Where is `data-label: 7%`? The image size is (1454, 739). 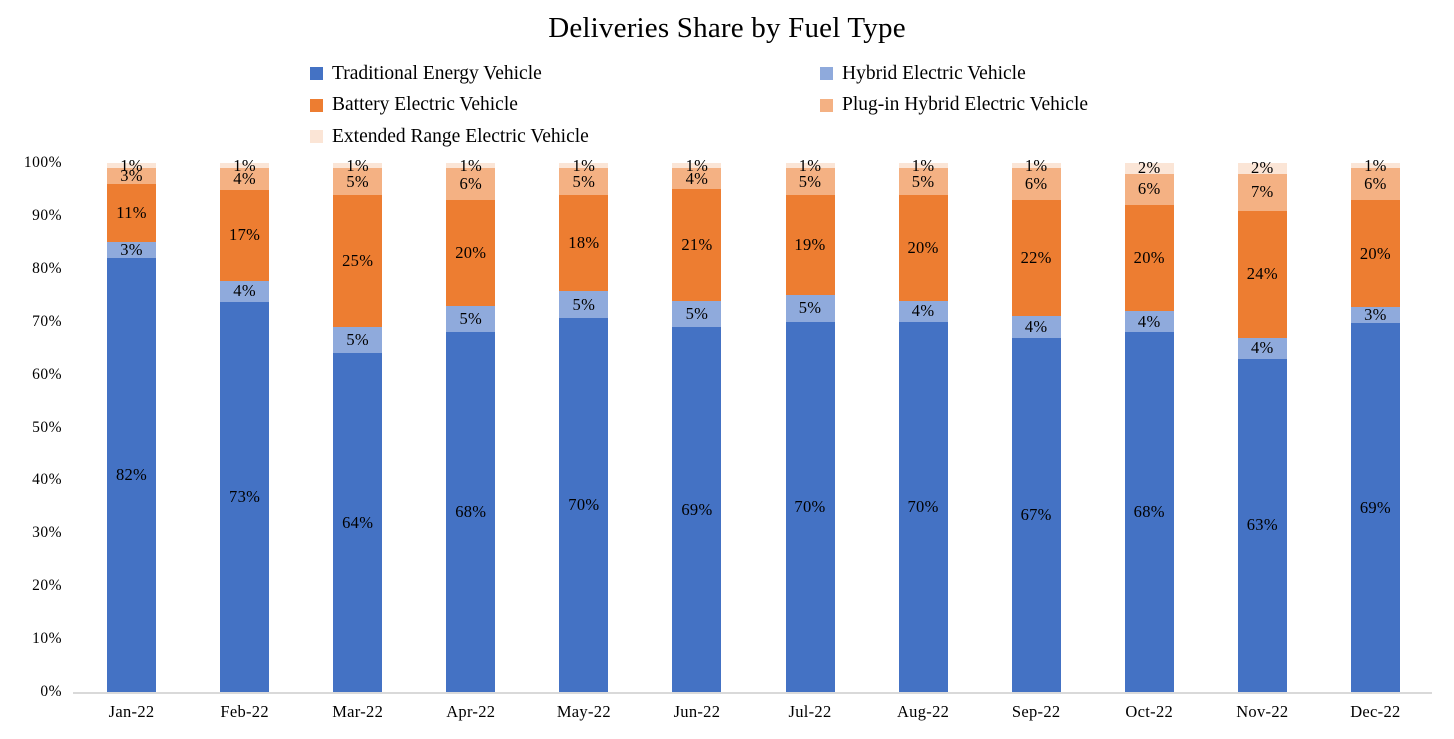 data-label: 7% is located at coordinates (1262, 192).